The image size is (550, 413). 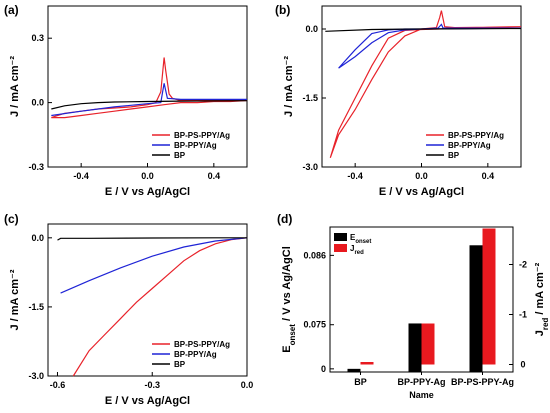 What do you see at coordinates (421, 395) in the screenshot?
I see `x-axis-label: Name` at bounding box center [421, 395].